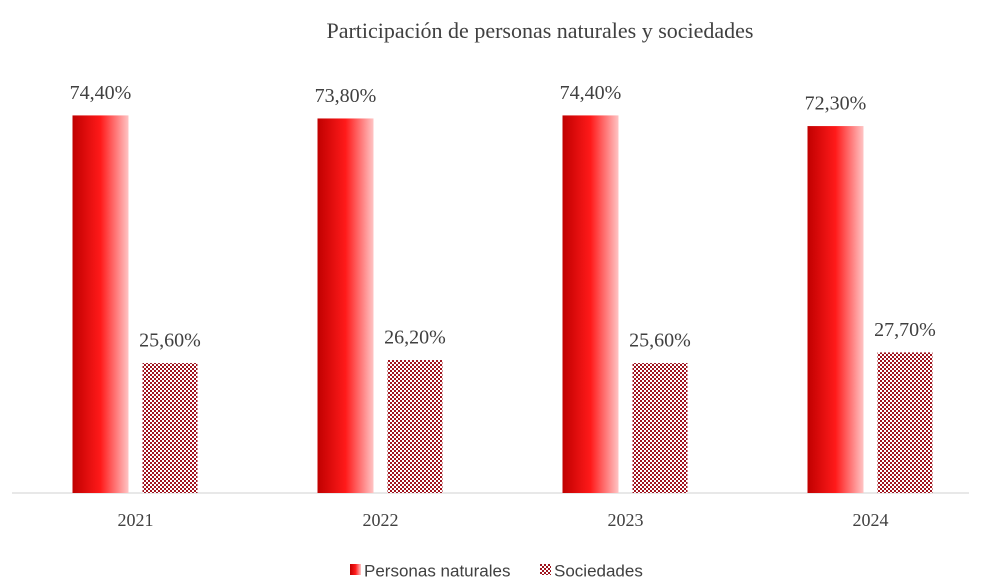 Image resolution: width=981 pixels, height=584 pixels. Describe the element at coordinates (836, 104) in the screenshot. I see `data-label: 72,30%` at that location.